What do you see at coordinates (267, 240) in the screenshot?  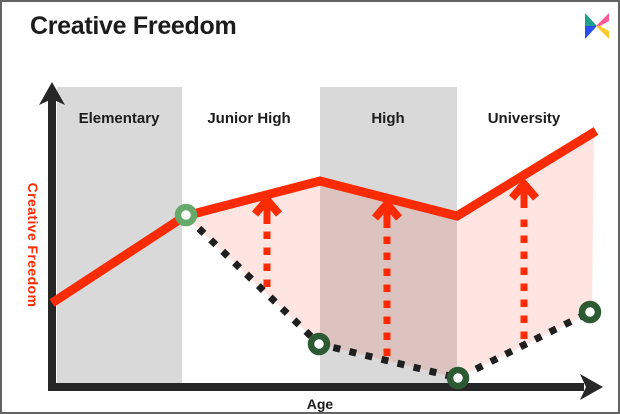 I see `gap-arrow-junior-high` at bounding box center [267, 240].